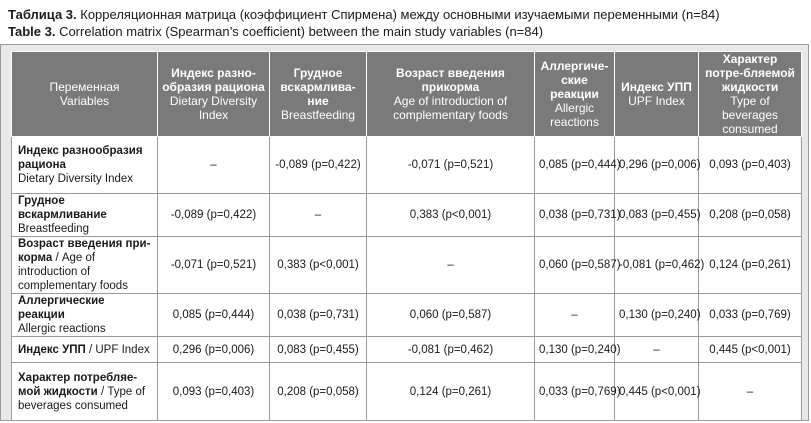 This screenshot has height=423, width=811. Describe the element at coordinates (656, 87) in the screenshot. I see `header-ru: Индекс УПП` at that location.